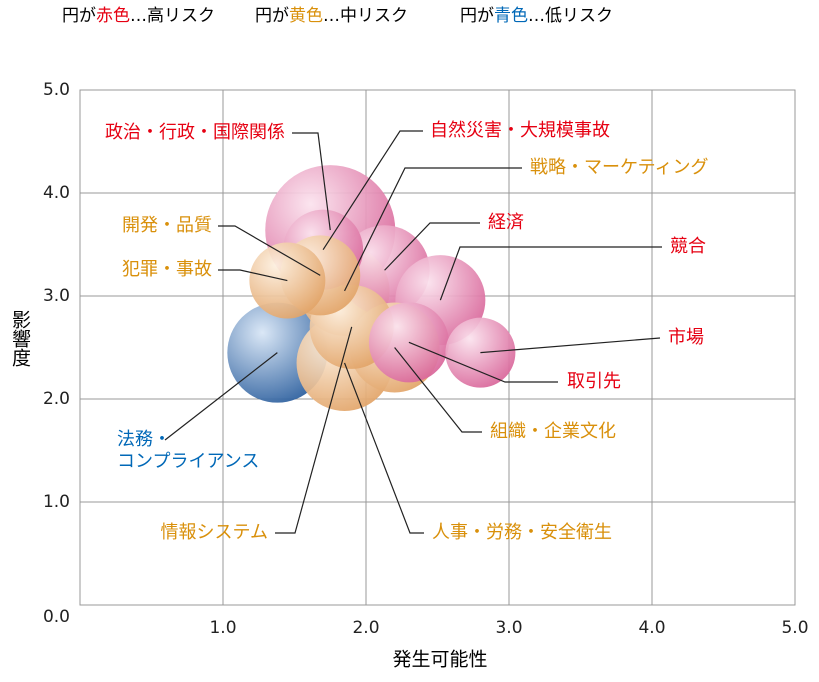 The width and height of the screenshot is (819, 682). What do you see at coordinates (188, 461) in the screenshot?
I see `bubble-label: コンプライアンス` at bounding box center [188, 461].